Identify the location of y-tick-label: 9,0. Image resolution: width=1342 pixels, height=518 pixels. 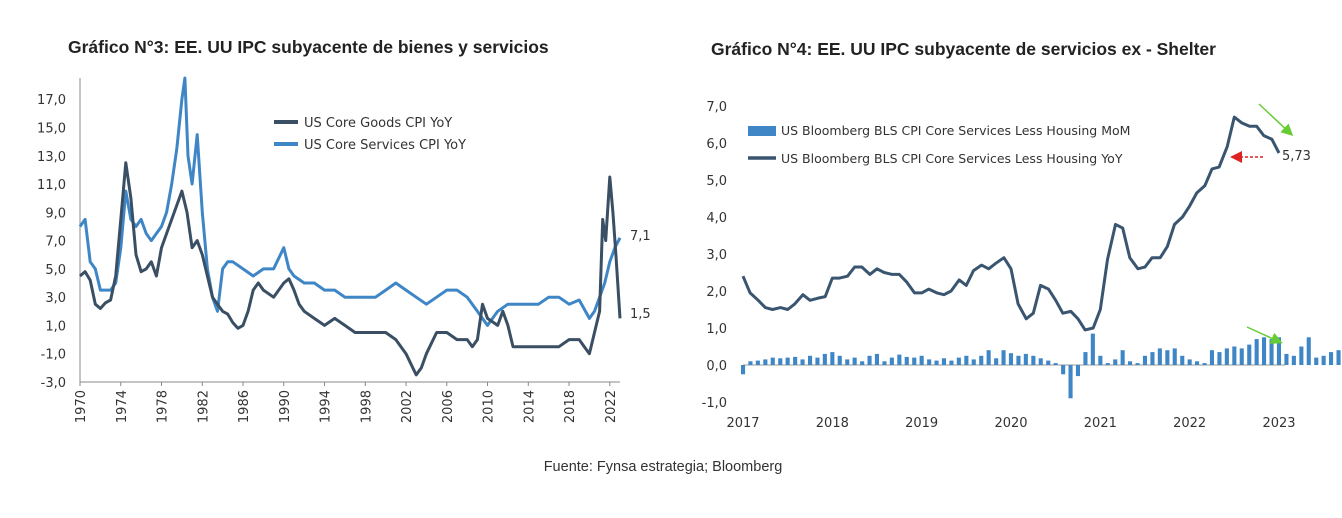
(55, 213).